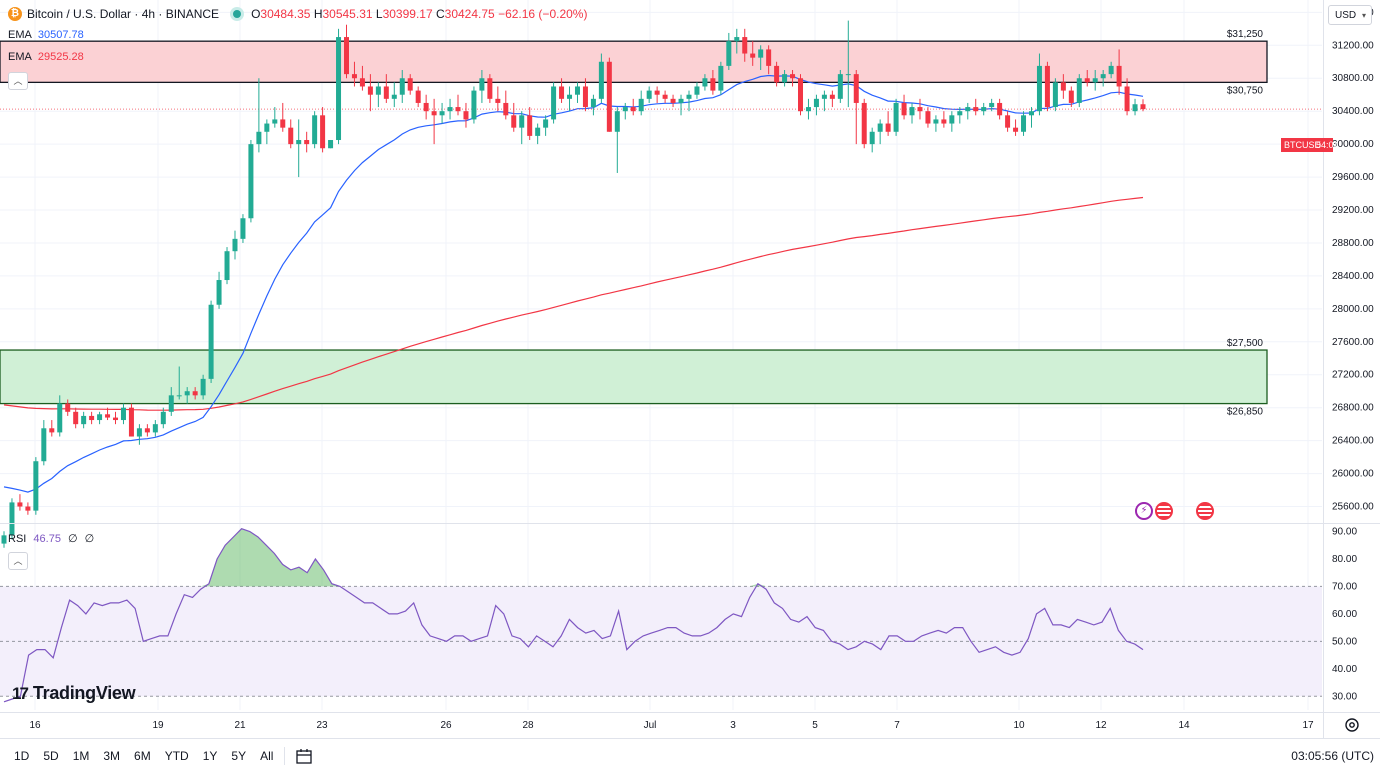 The width and height of the screenshot is (1380, 776). What do you see at coordinates (1344, 641) in the screenshot?
I see `rsi-tick-label: 50.00` at bounding box center [1344, 641].